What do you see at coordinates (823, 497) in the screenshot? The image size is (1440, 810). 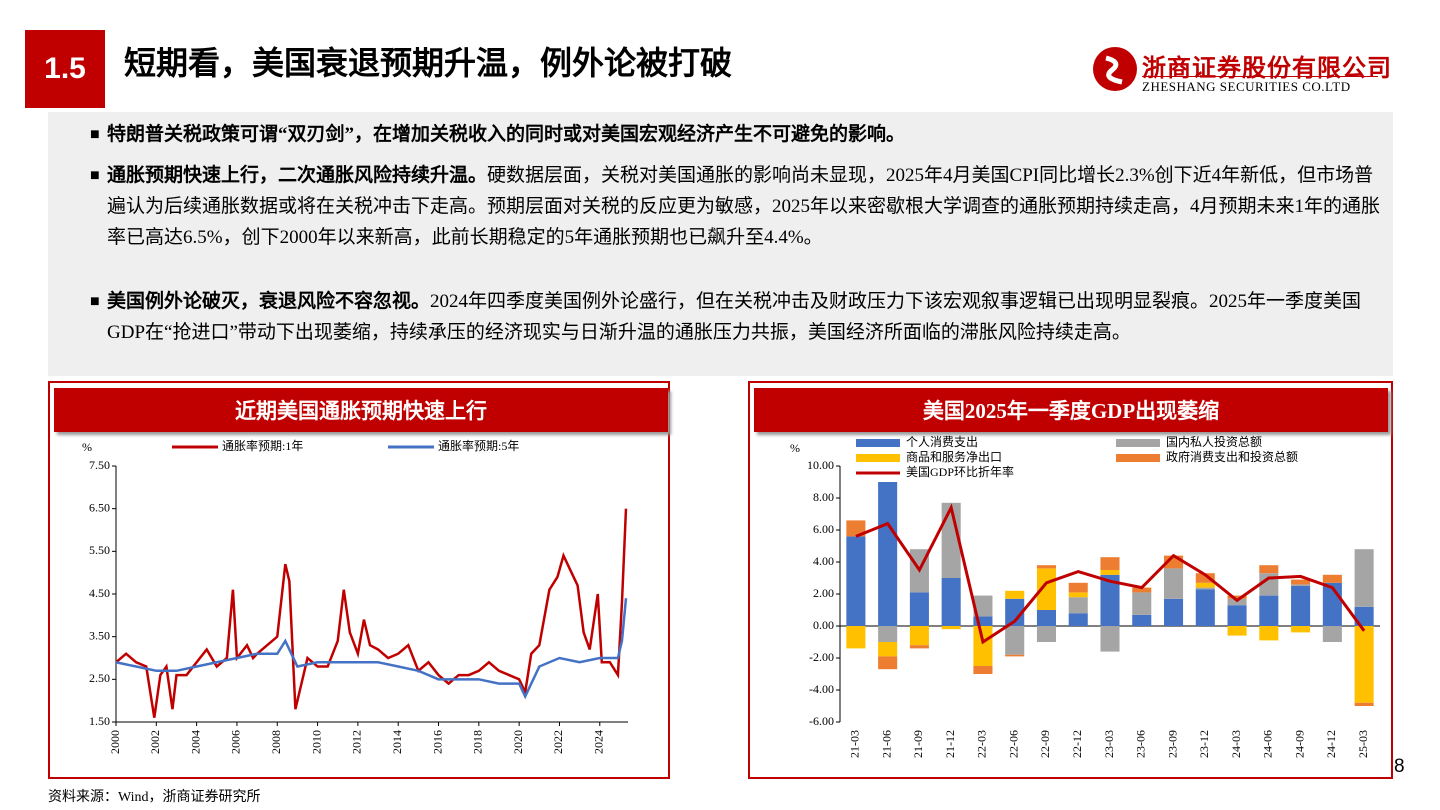 I see `y-tick-label: 8.00` at bounding box center [823, 497].